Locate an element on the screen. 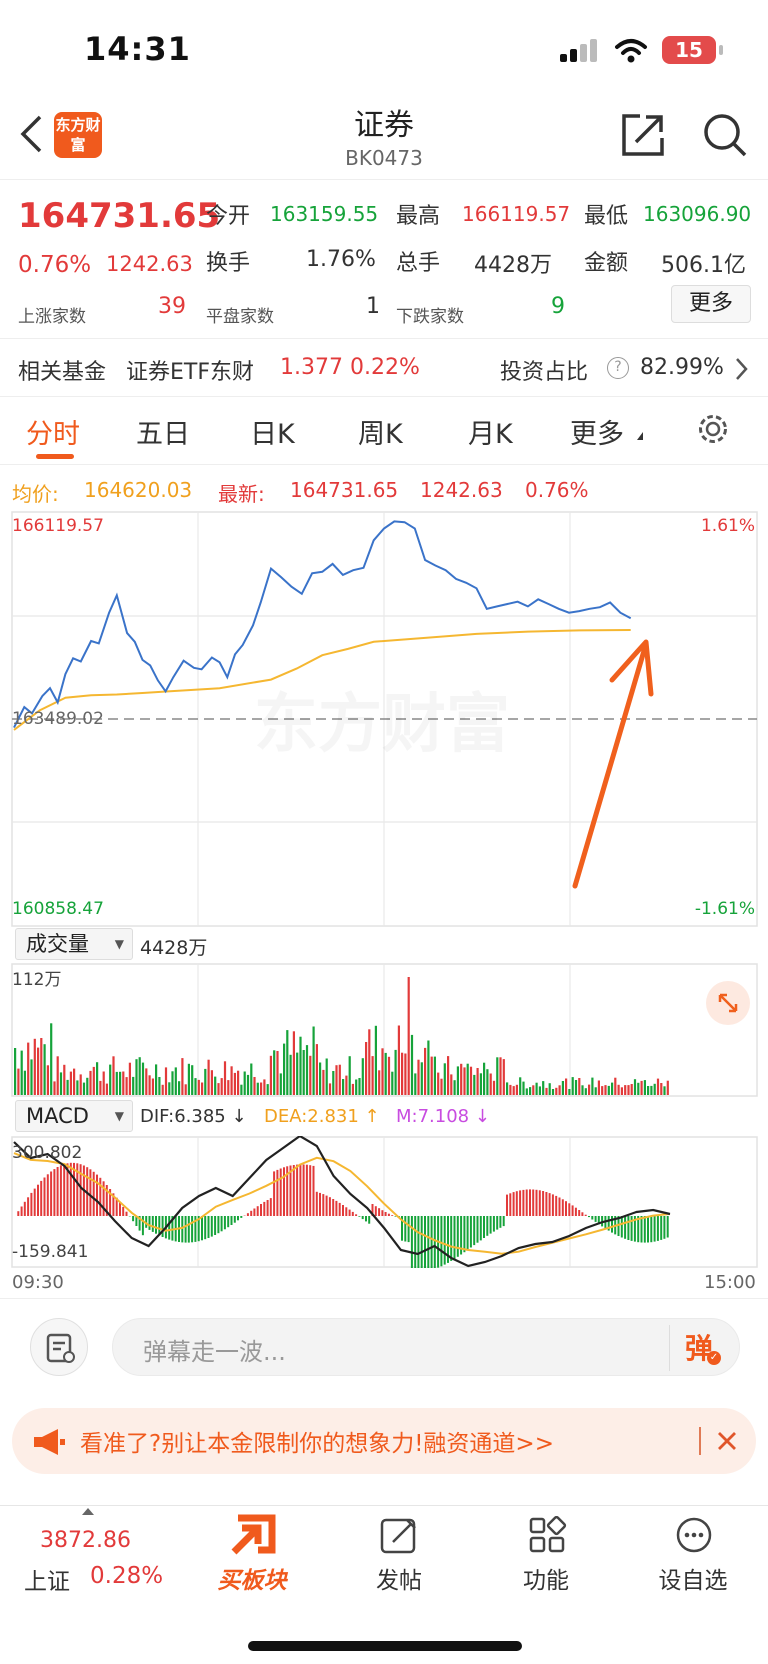  indicator-selector-macd: MACD ▼ is located at coordinates (74, 1116).